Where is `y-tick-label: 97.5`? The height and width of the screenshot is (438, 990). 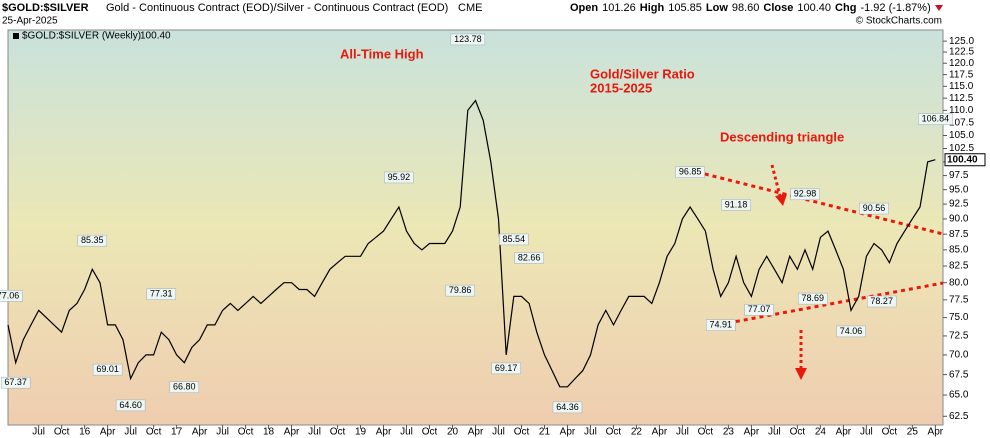
y-tick-label: 97.5 is located at coordinates (959, 175).